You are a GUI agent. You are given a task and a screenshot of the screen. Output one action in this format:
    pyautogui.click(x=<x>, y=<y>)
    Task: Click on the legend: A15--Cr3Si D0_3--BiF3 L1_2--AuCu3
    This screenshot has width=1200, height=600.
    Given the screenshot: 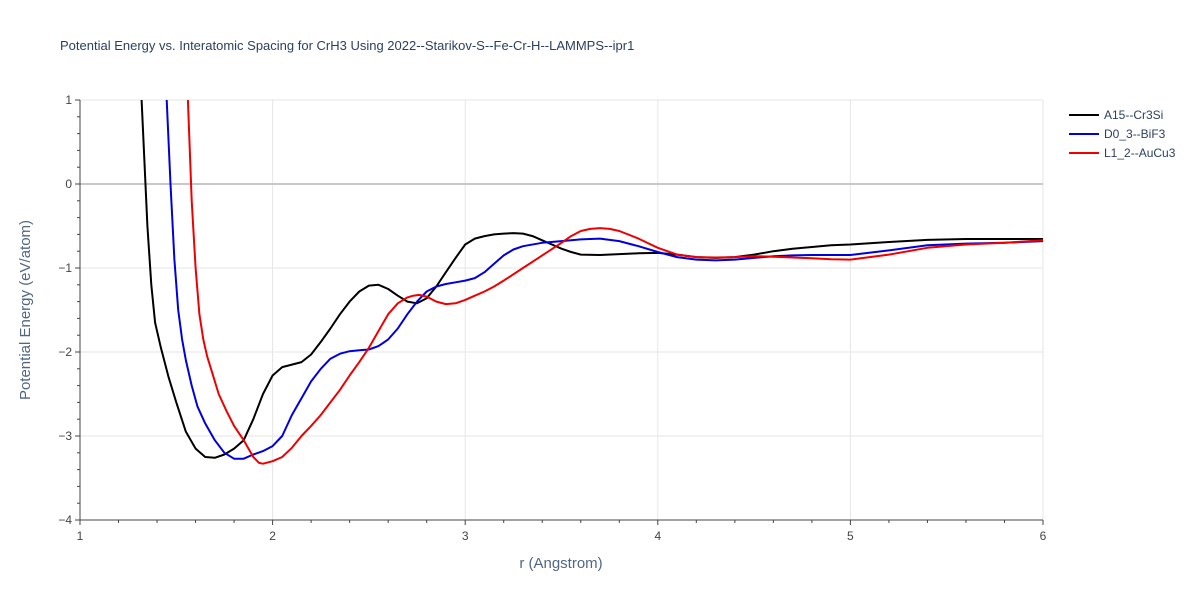 What is the action you would take?
    pyautogui.click(x=1122, y=134)
    